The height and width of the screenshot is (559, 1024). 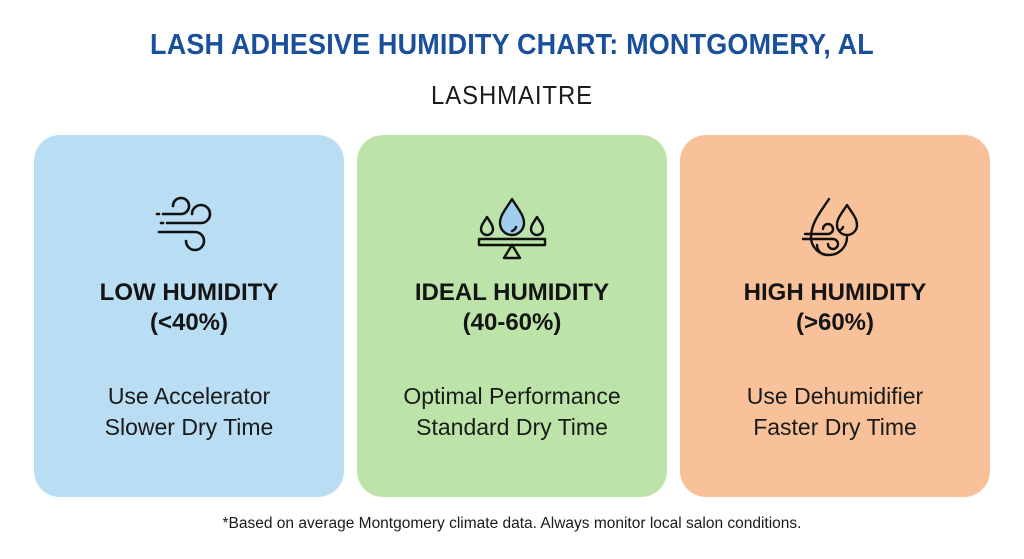 What do you see at coordinates (512, 322) in the screenshot?
I see `card-range: (40-60%)` at bounding box center [512, 322].